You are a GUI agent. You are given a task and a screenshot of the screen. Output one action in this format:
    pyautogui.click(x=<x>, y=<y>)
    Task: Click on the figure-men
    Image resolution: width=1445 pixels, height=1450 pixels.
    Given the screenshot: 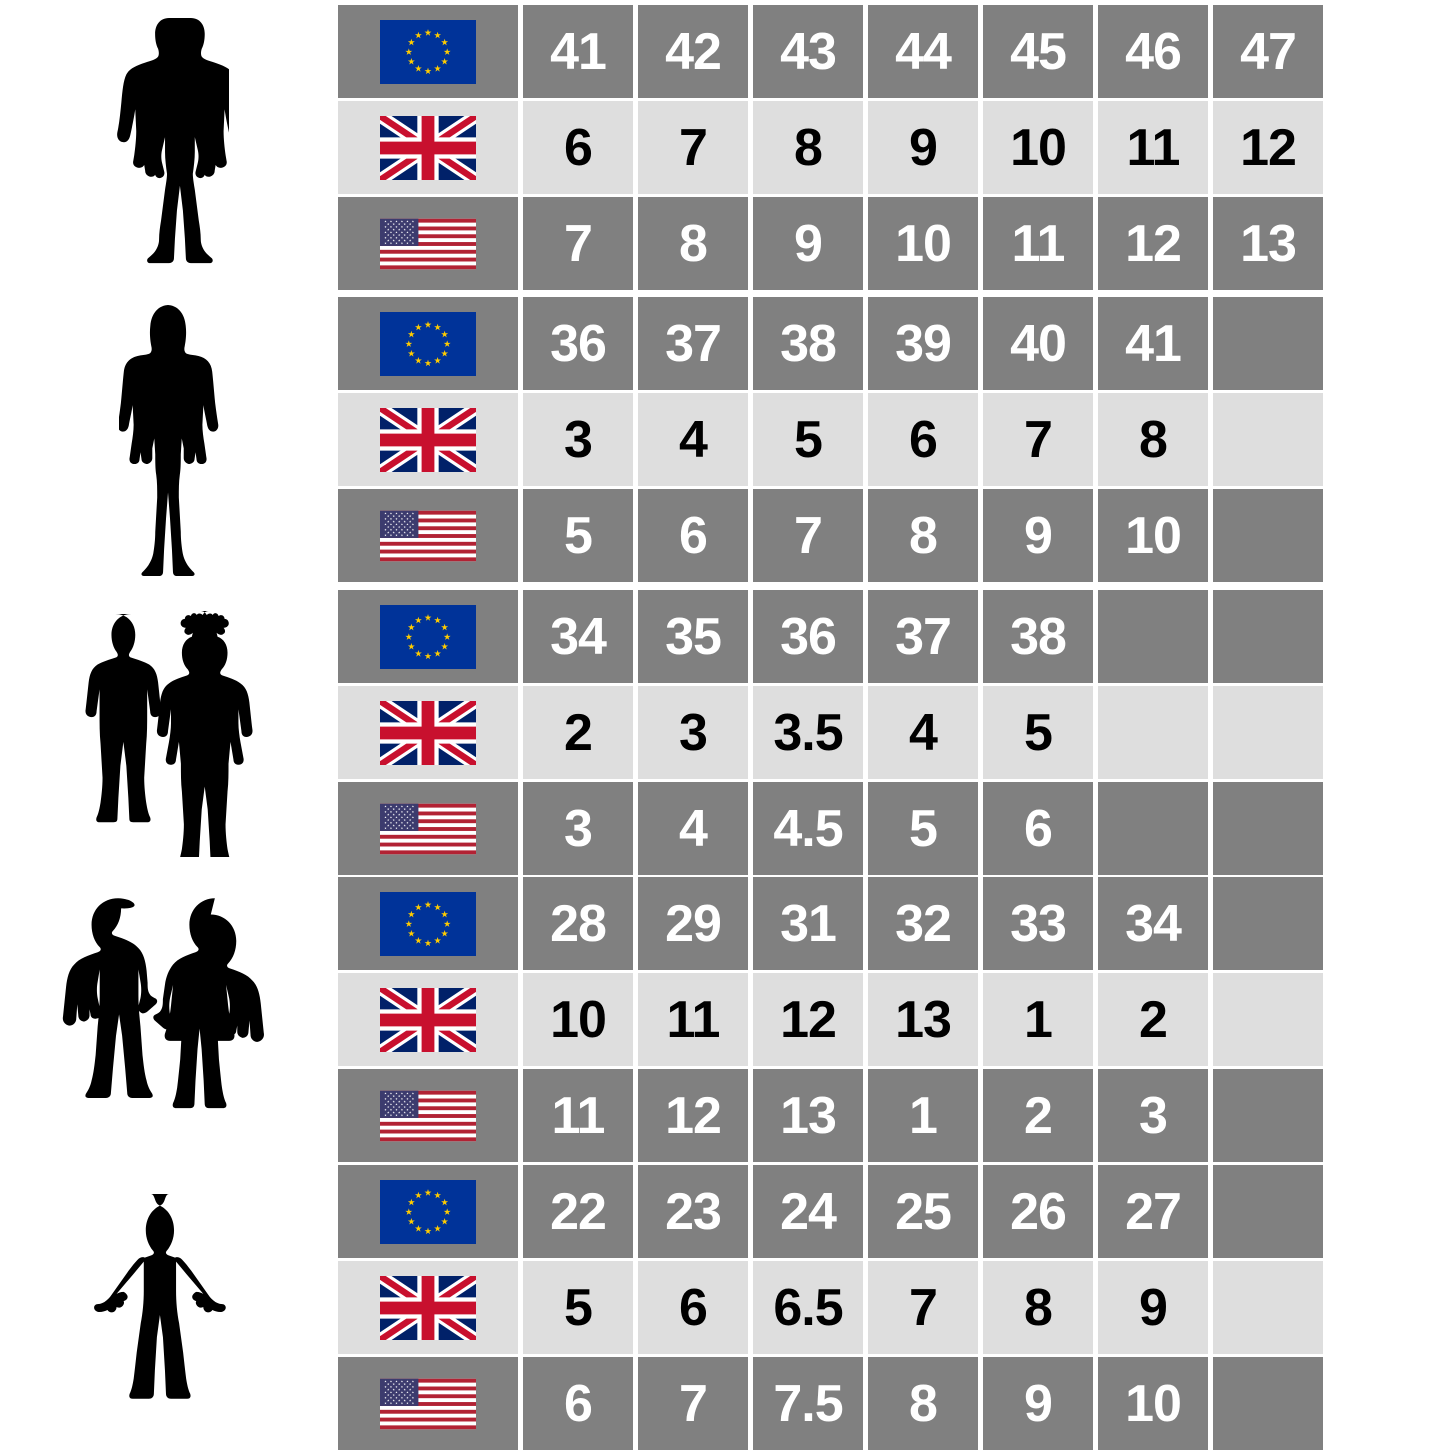 What is the action you would take?
    pyautogui.click(x=169, y=147)
    